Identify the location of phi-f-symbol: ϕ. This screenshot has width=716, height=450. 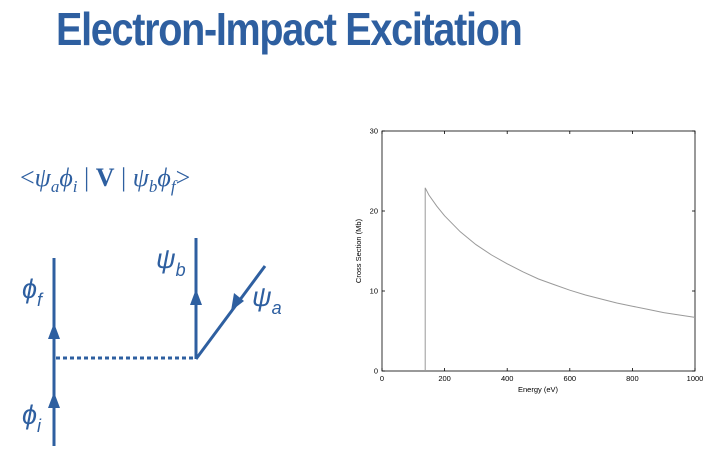
(164, 177).